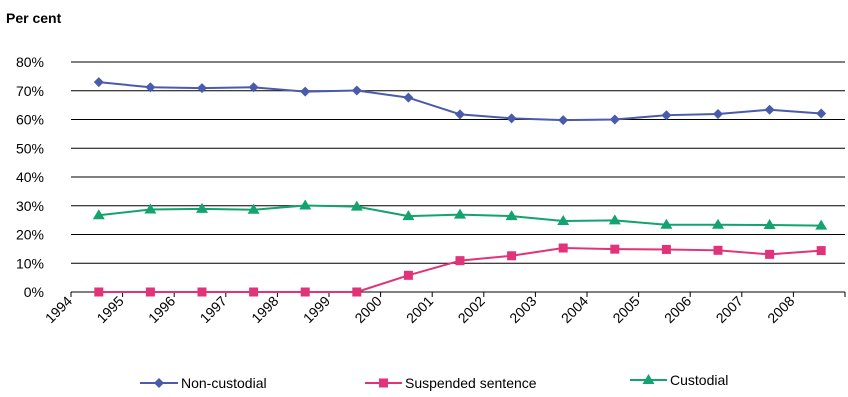 This screenshot has width=848, height=397. I want to click on series-custodial, so click(460, 214).